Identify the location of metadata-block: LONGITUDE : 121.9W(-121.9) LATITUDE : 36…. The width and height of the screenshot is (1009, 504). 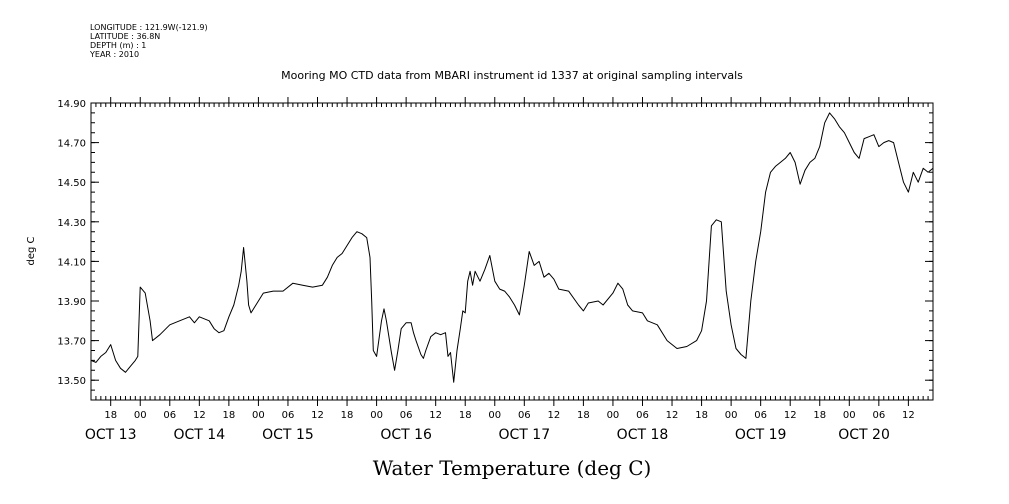
(148, 41).